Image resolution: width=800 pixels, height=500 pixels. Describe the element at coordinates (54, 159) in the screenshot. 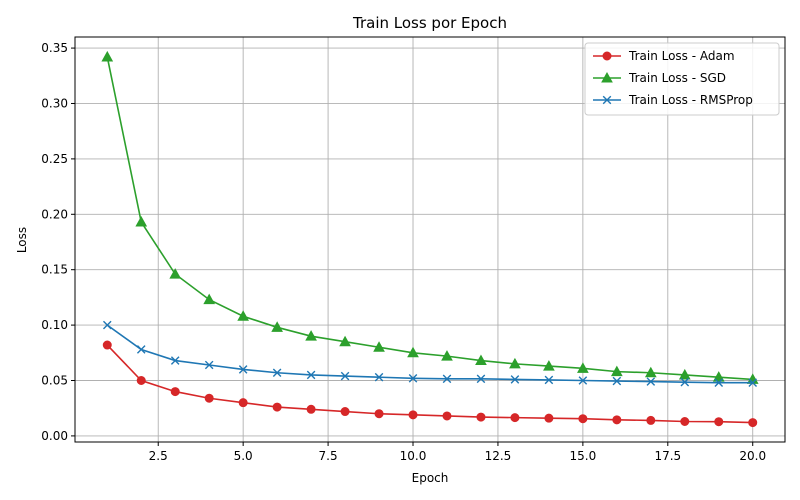

I see `y-tick-label: 0.25` at that location.